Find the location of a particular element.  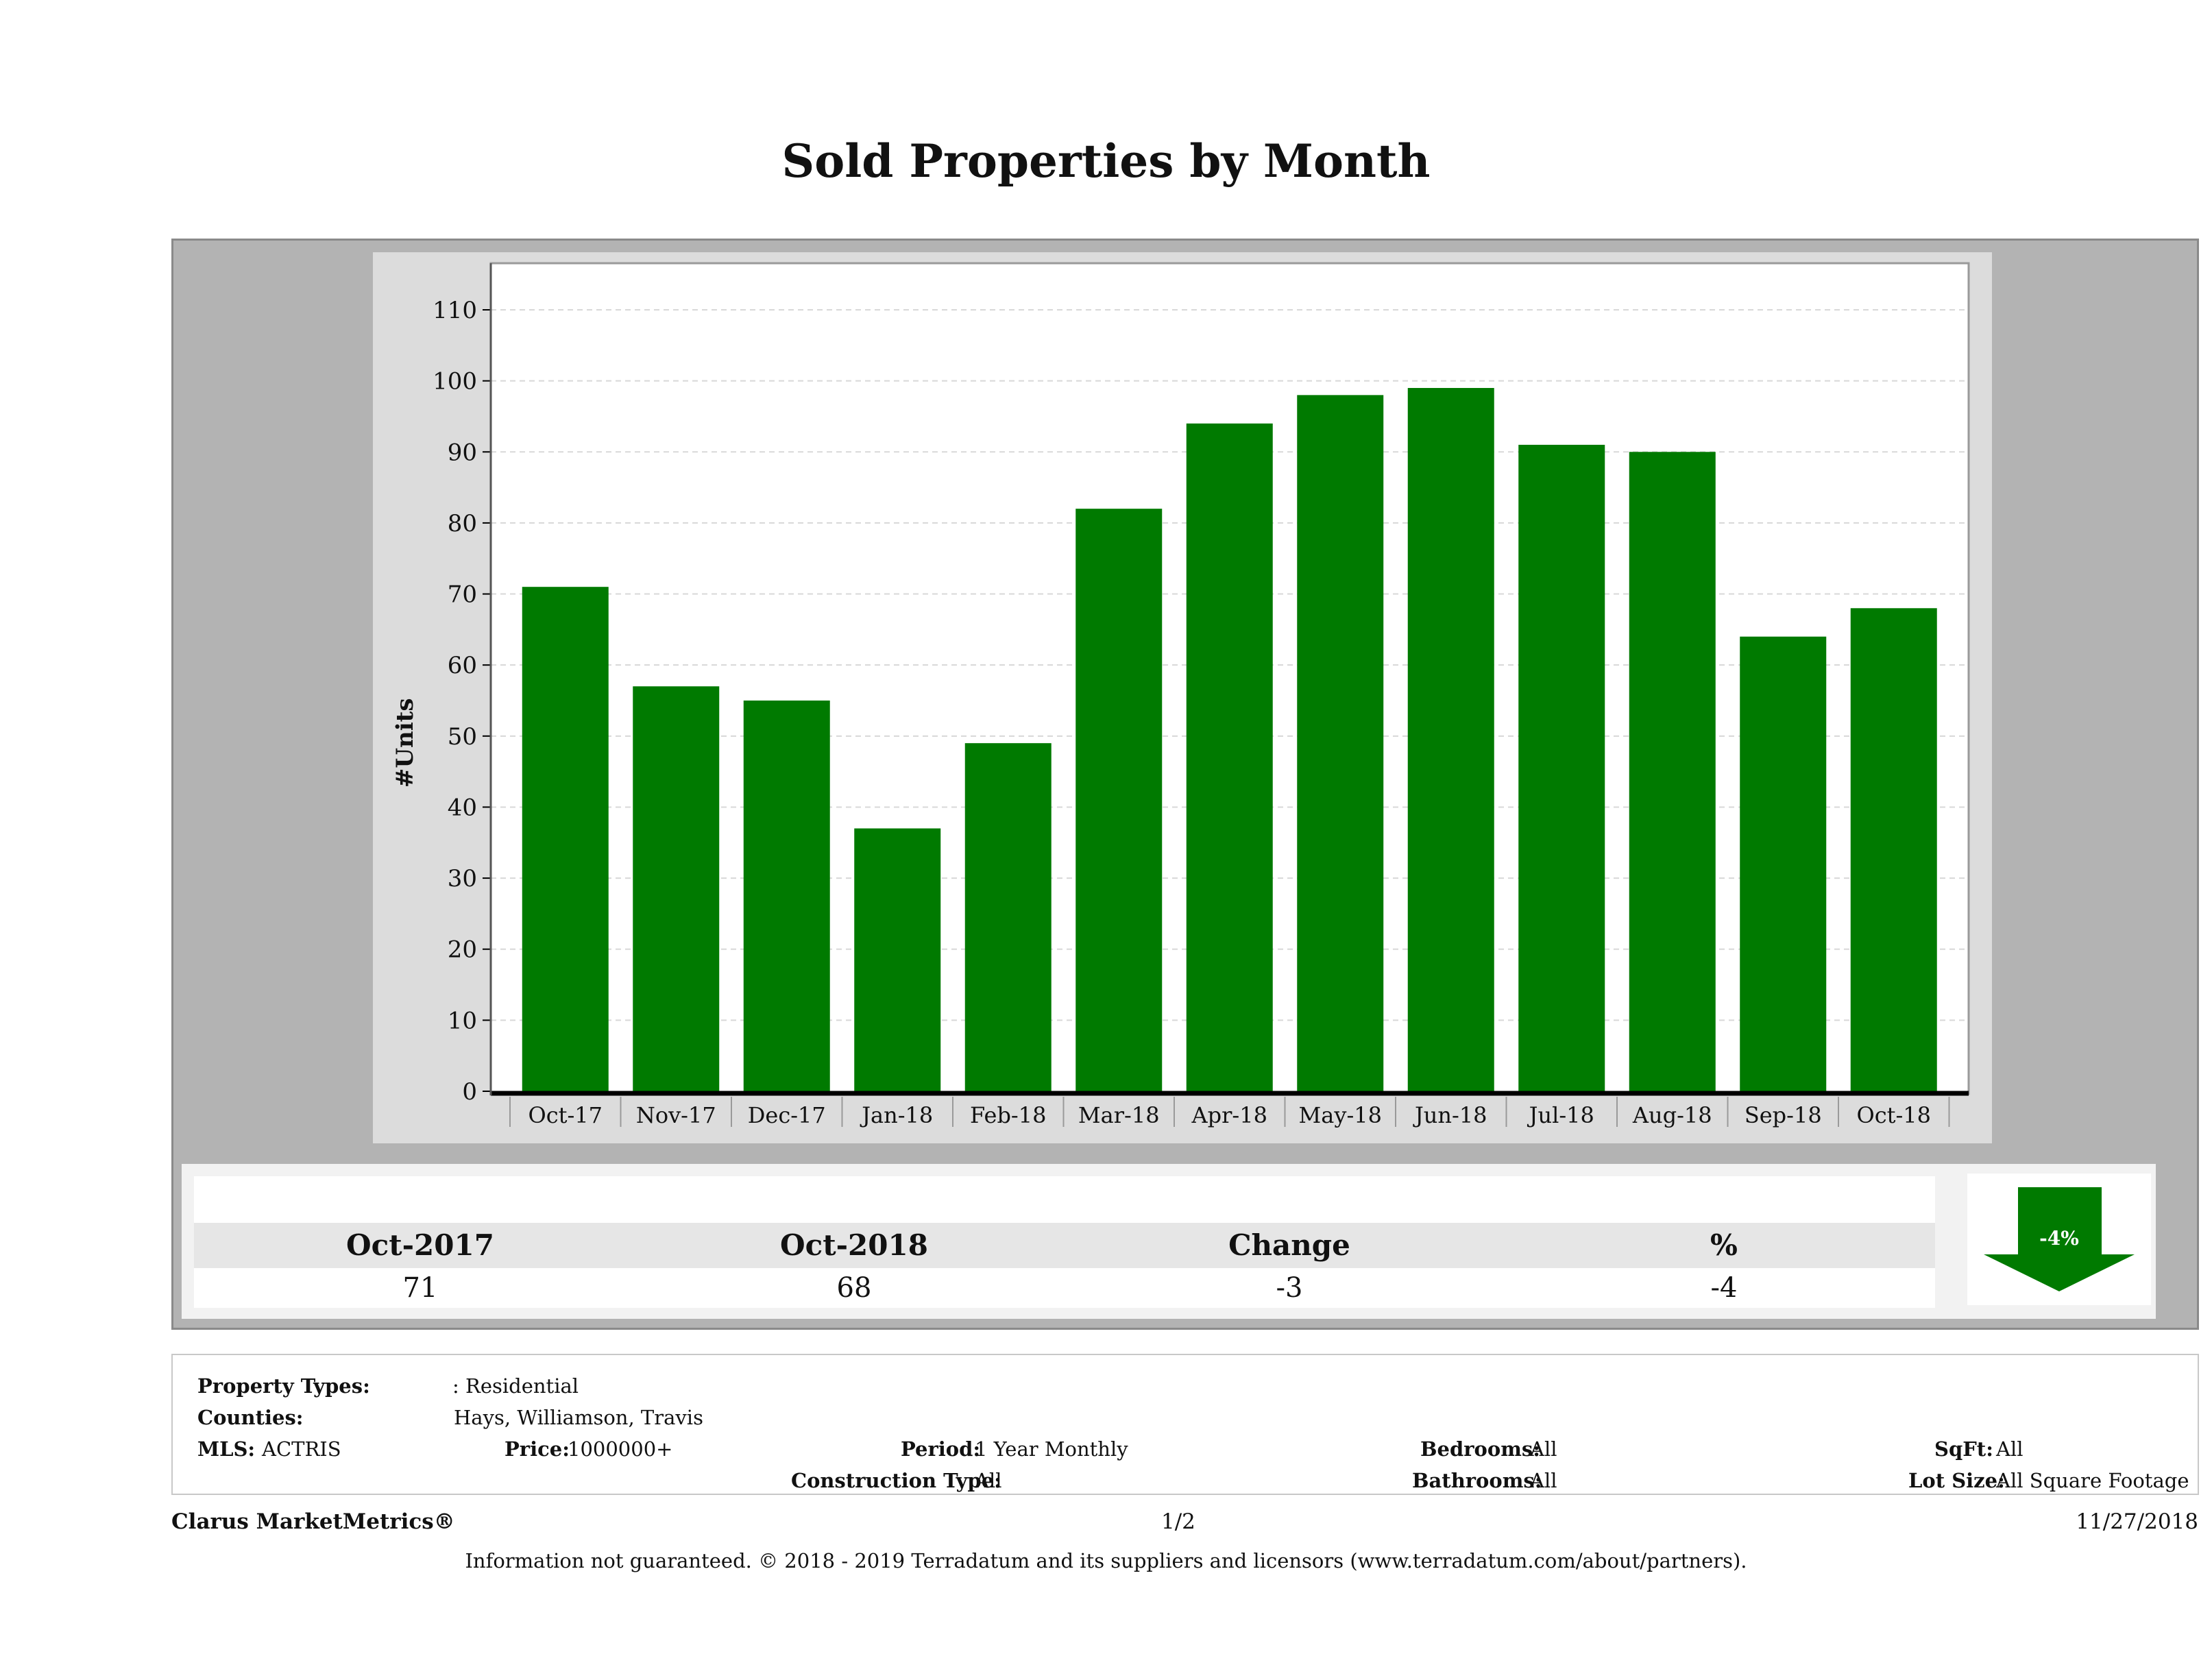

construction-type-label: Construction Type: is located at coordinates (896, 1480).